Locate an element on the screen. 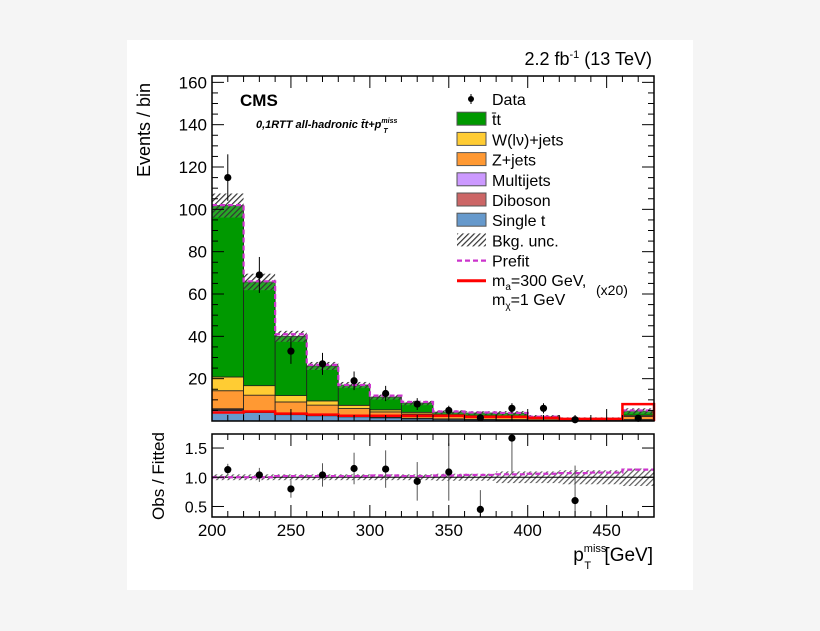 Image resolution: width=820 pixels, height=631 pixels. y-tick-label: 20 is located at coordinates (197, 379).